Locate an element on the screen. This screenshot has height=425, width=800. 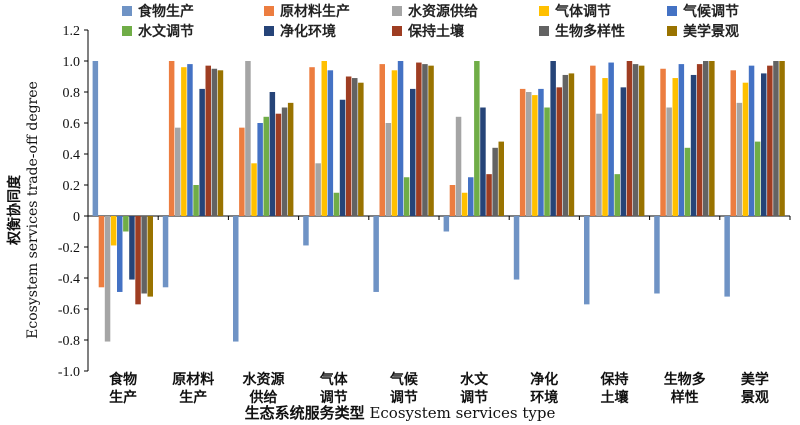
x-axis-title: 生态系统服务类型 Ecosystem services type is located at coordinates (400, 412).